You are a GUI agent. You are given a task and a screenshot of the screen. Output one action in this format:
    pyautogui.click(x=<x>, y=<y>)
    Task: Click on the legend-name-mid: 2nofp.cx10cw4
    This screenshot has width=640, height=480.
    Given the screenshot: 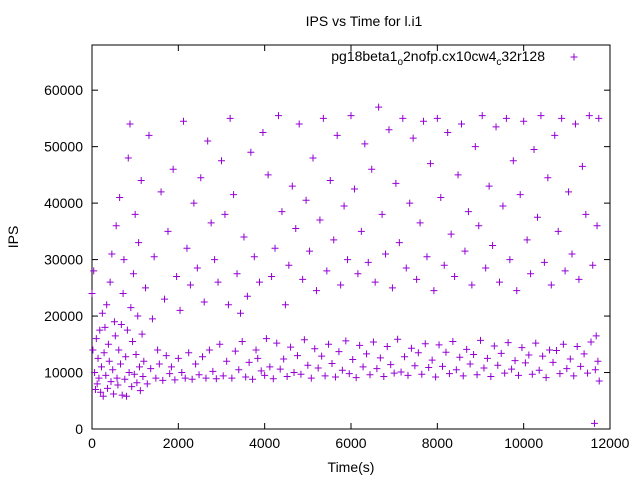 What is the action you would take?
    pyautogui.click(x=450, y=56)
    